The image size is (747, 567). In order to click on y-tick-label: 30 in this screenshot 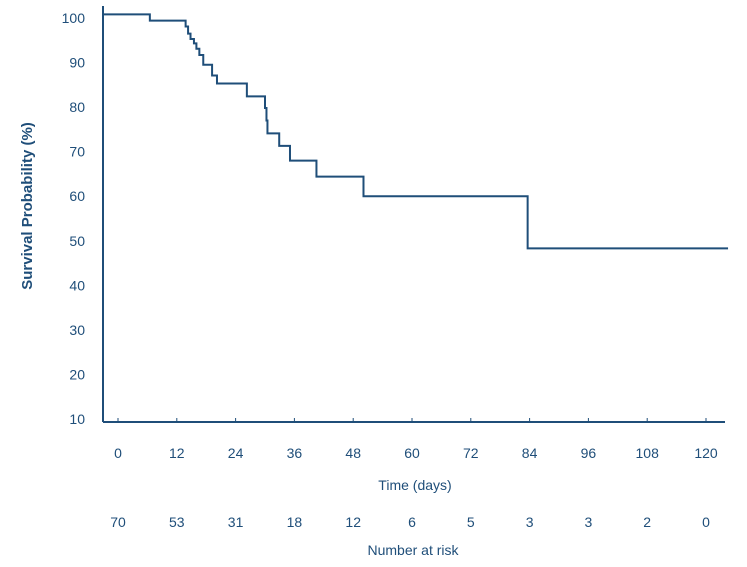, I will do `click(77, 330)`.